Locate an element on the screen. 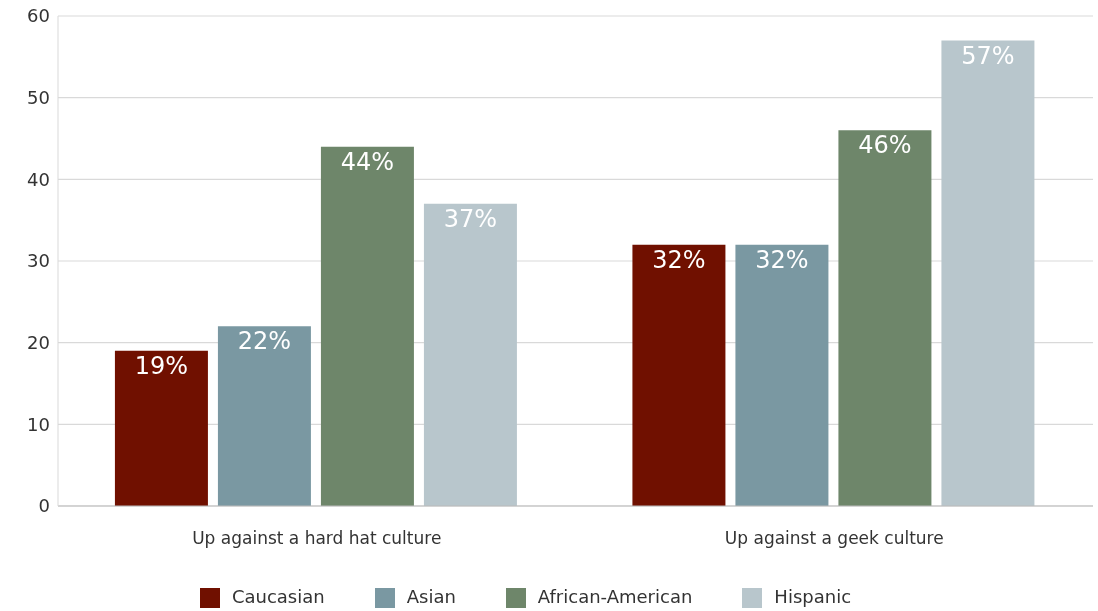 This screenshot has width=1098, height=611. legend-label: Caucasian is located at coordinates (278, 596).